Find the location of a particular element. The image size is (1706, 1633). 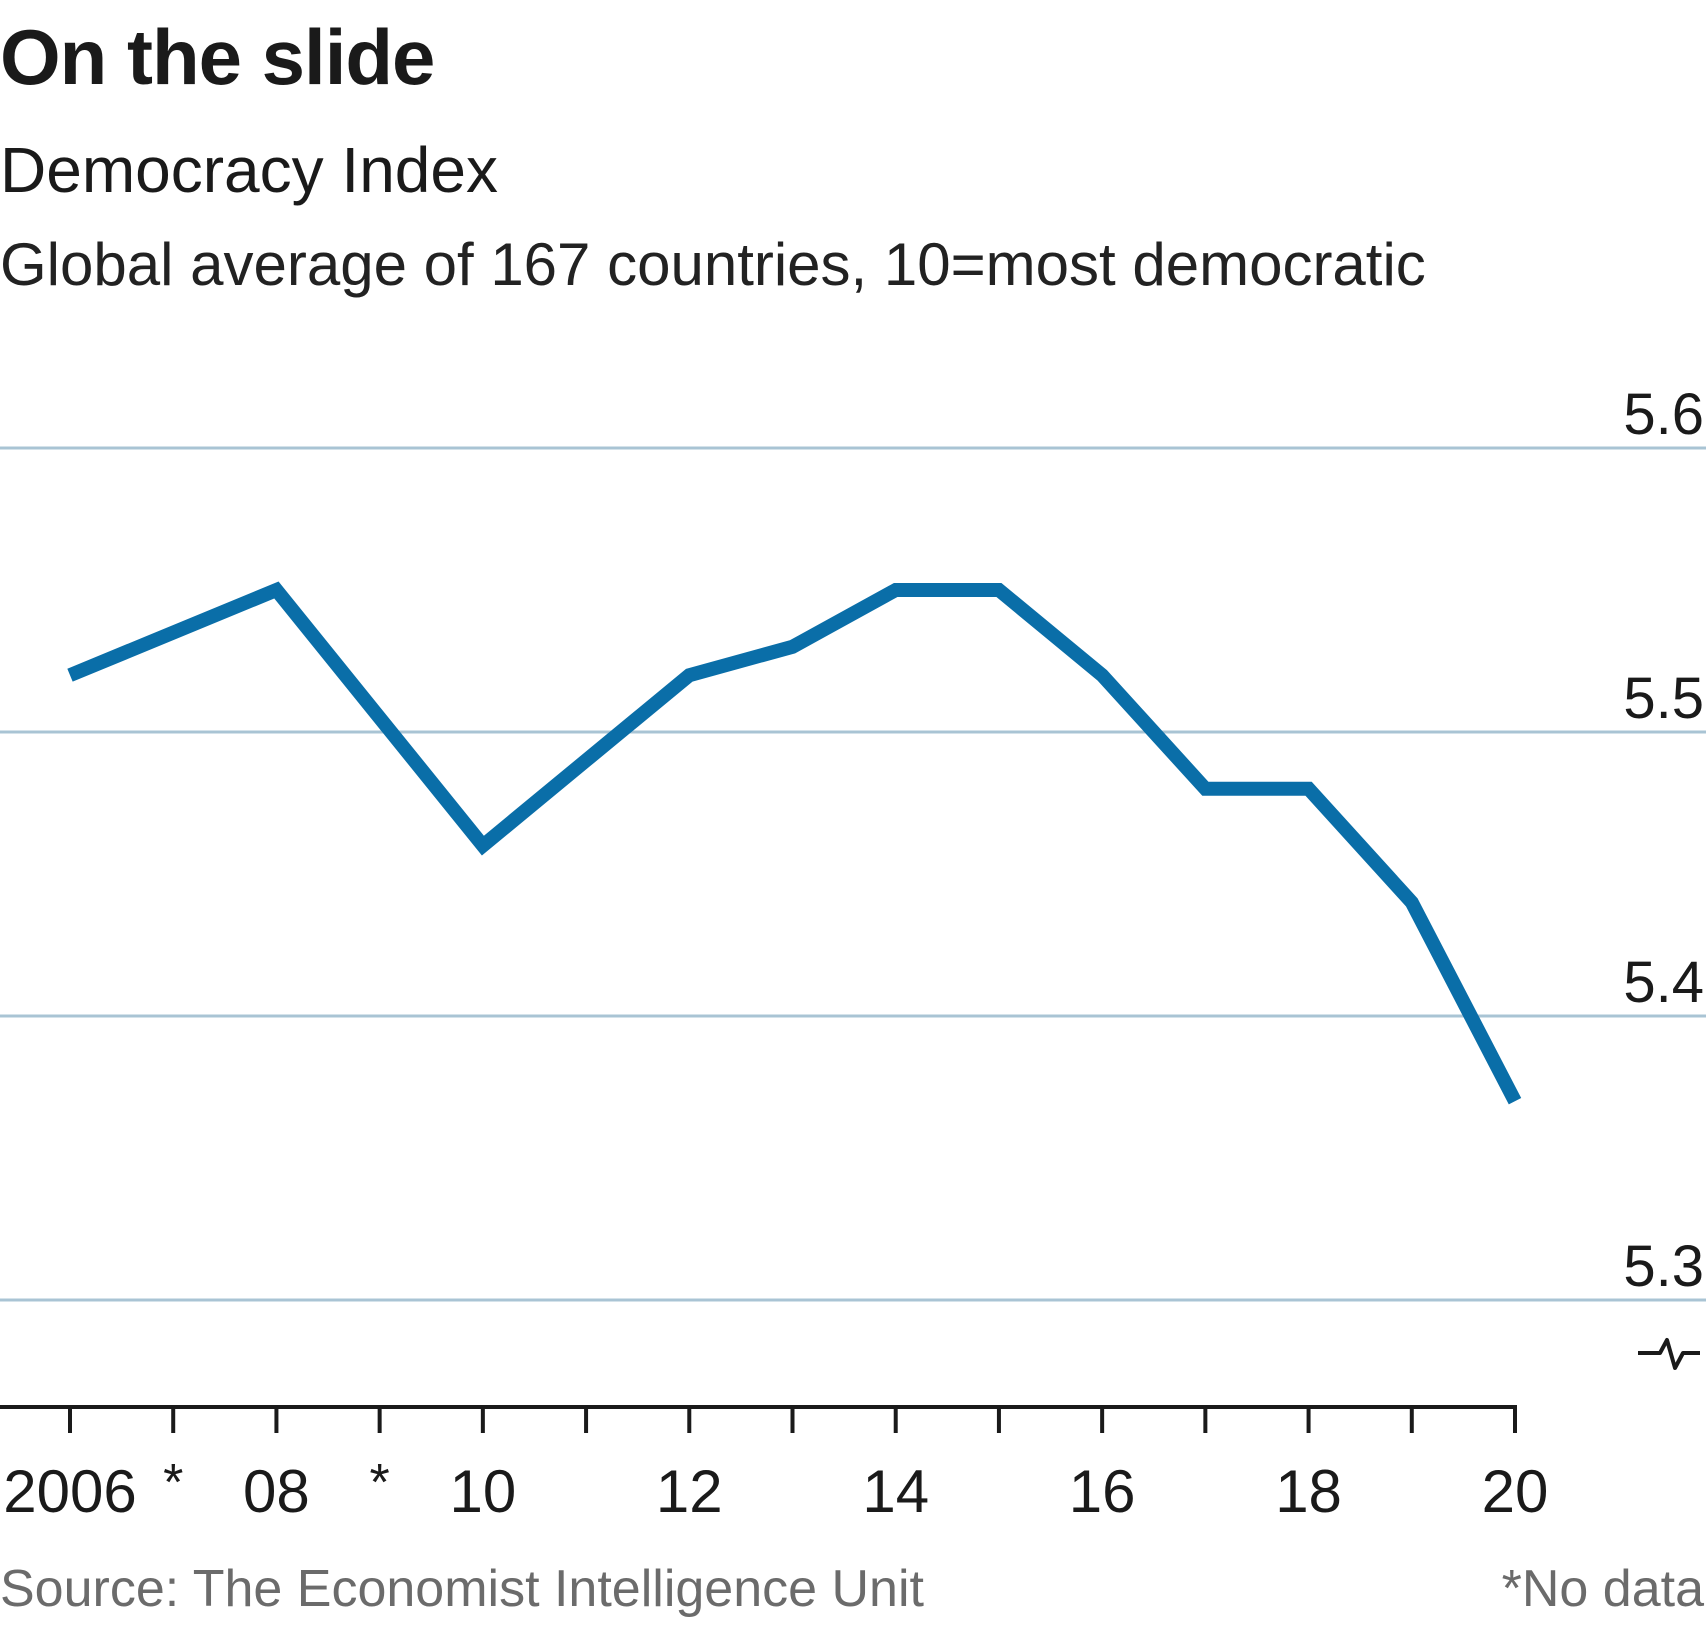

chart-title: On the slide is located at coordinates (217, 57).